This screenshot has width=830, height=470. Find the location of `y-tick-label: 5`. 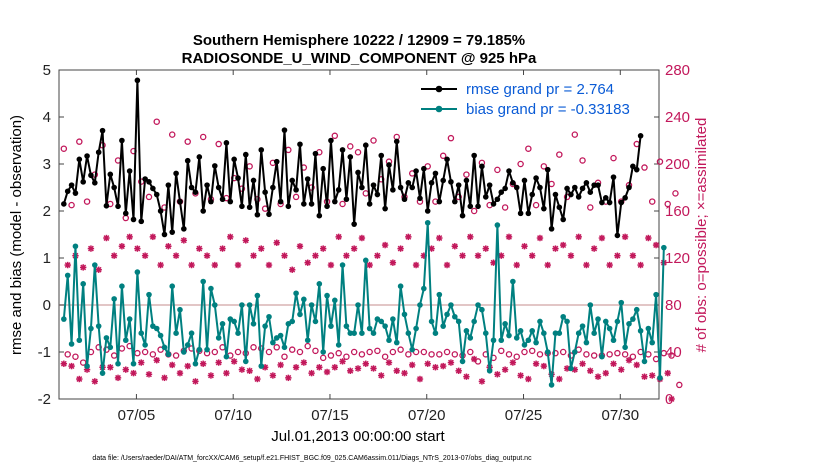

y-tick-label: 5 is located at coordinates (47, 70).